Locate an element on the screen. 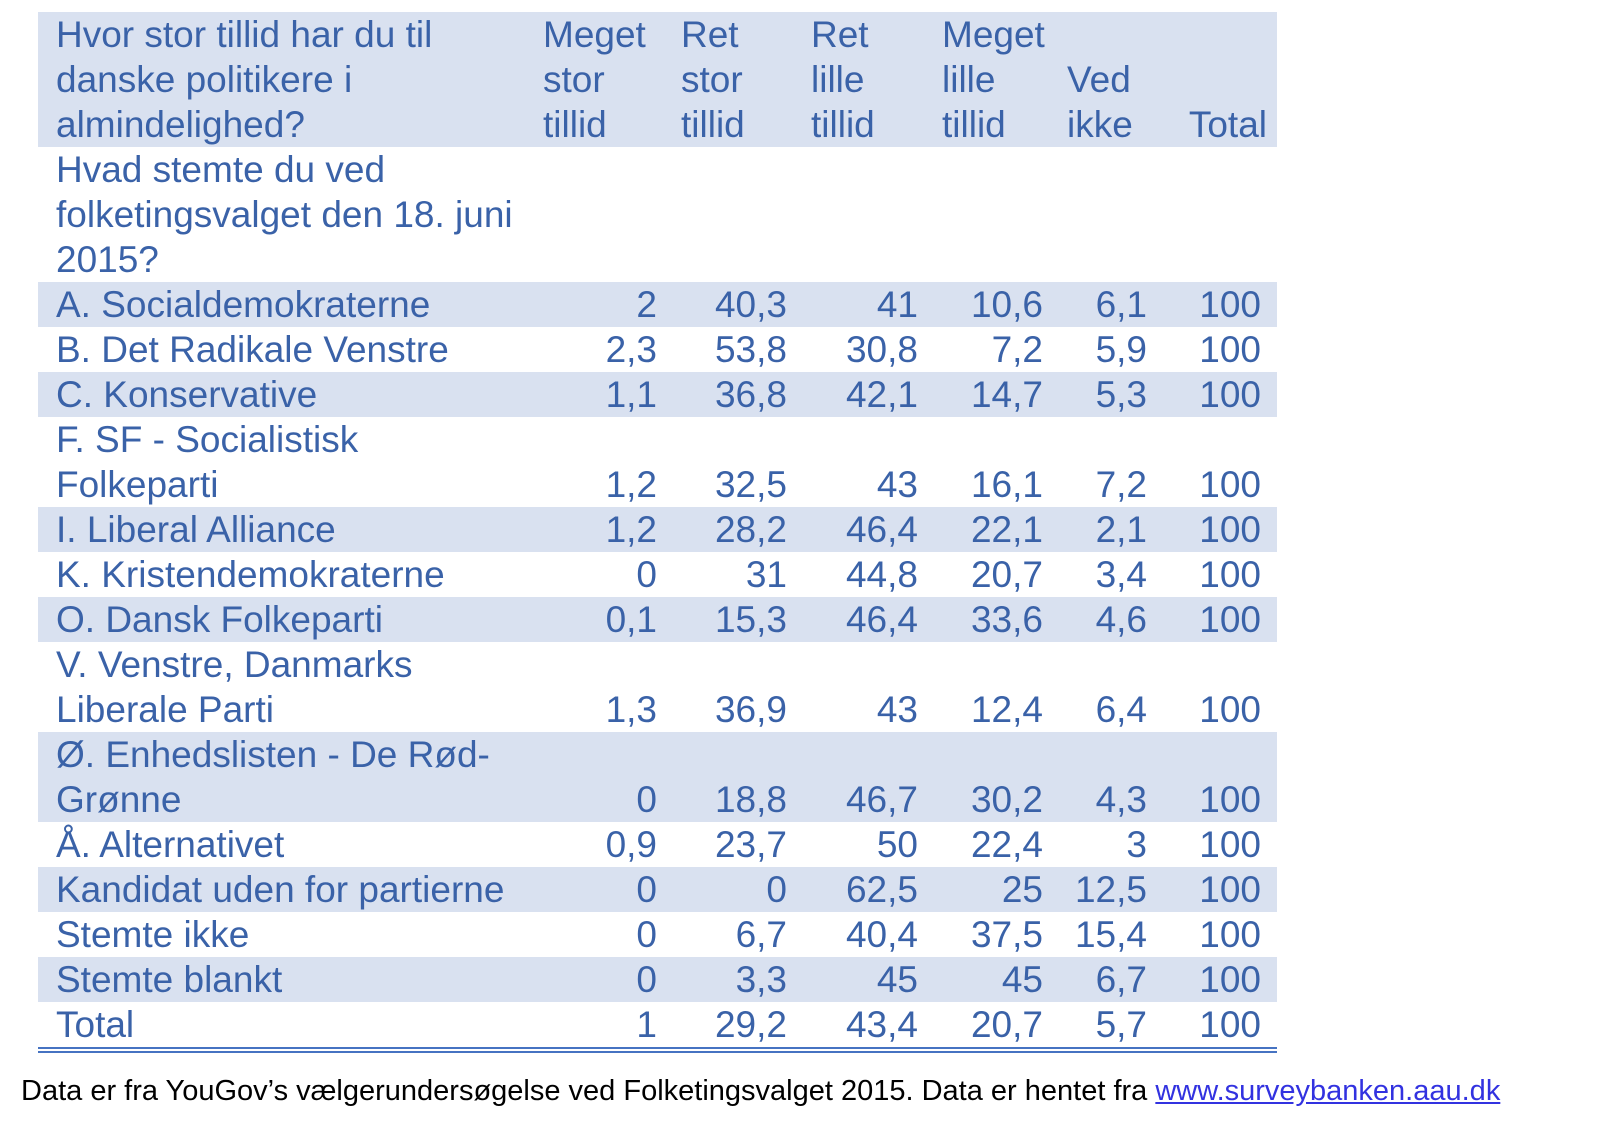  value-cell: 42,1 is located at coordinates (881, 394).